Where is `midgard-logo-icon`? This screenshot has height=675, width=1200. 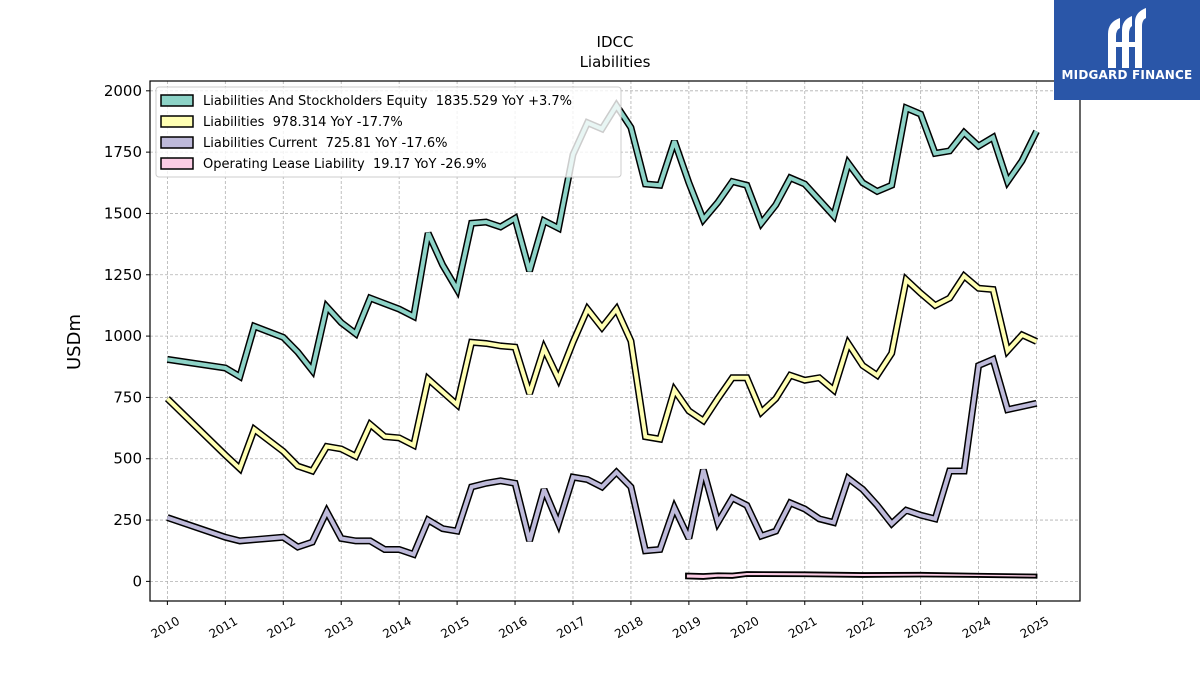
midgard-logo-icon is located at coordinates (1127, 38).